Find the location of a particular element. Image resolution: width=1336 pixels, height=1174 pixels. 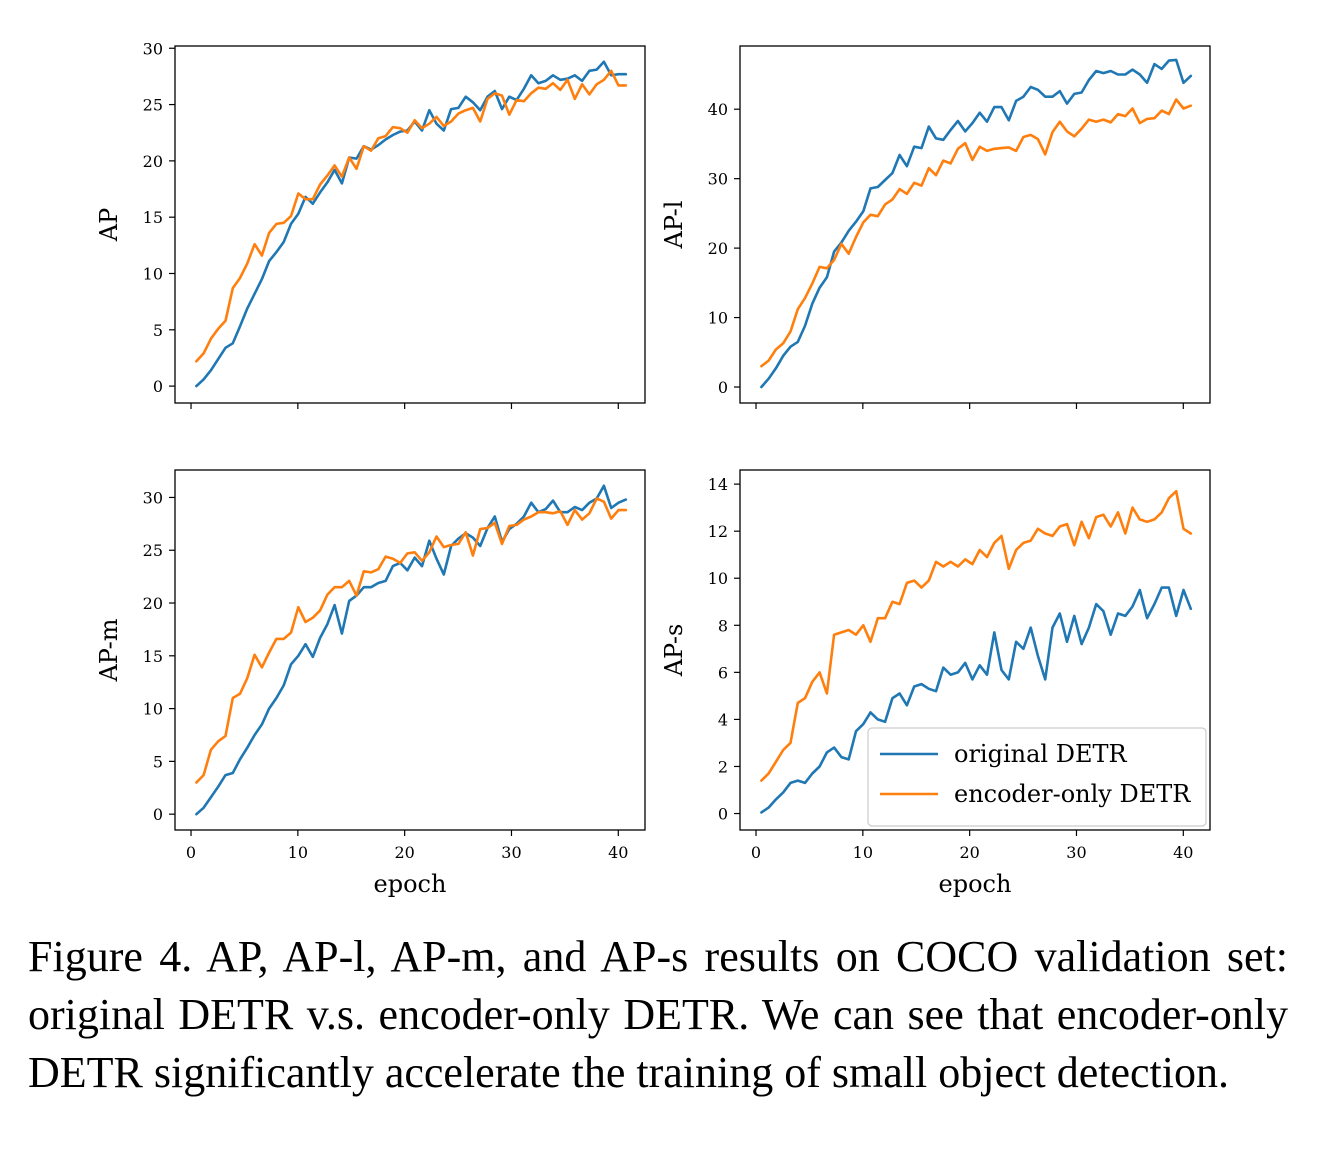

subplot-ap-l: 0 10 20 30 40 AP-l is located at coordinates (935, 227).